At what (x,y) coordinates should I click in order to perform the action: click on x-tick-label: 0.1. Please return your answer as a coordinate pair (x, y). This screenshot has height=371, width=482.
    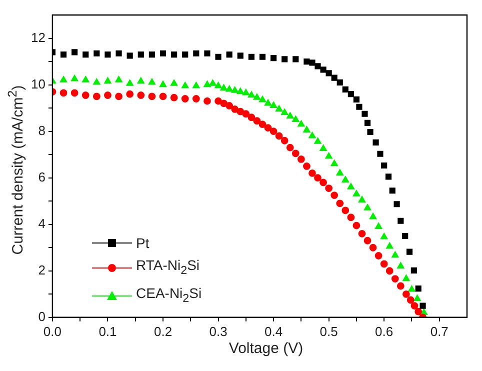
    Looking at the image, I should click on (107, 331).